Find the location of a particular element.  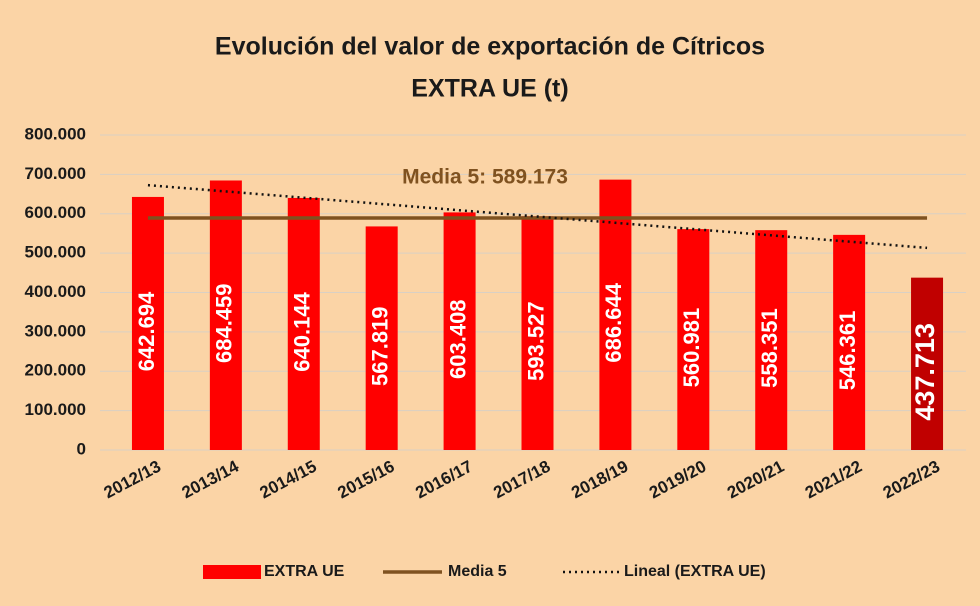

value-label: 437.713 is located at coordinates (925, 372).